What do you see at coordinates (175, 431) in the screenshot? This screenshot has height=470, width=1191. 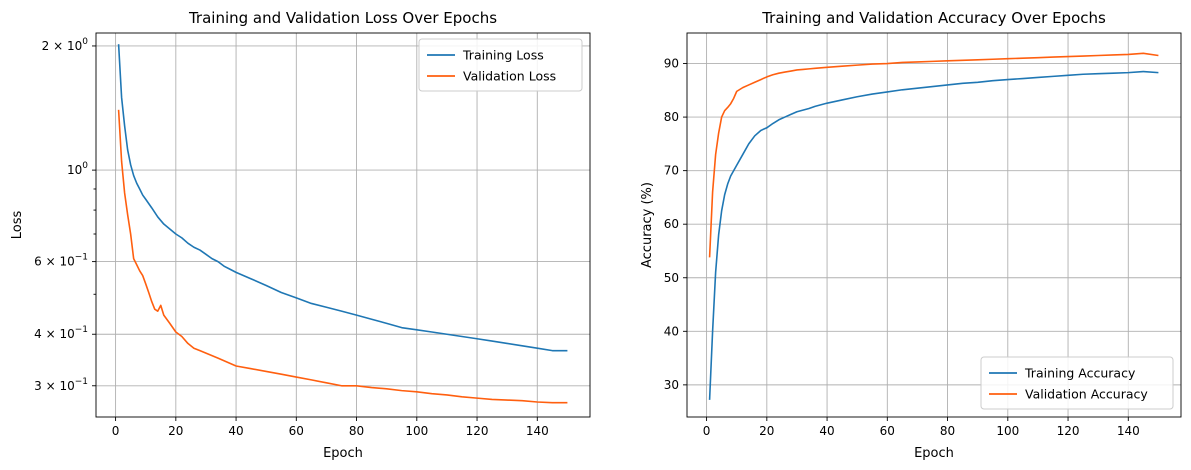 I see `loss-chart-xtick-label-20: 20` at bounding box center [175, 431].